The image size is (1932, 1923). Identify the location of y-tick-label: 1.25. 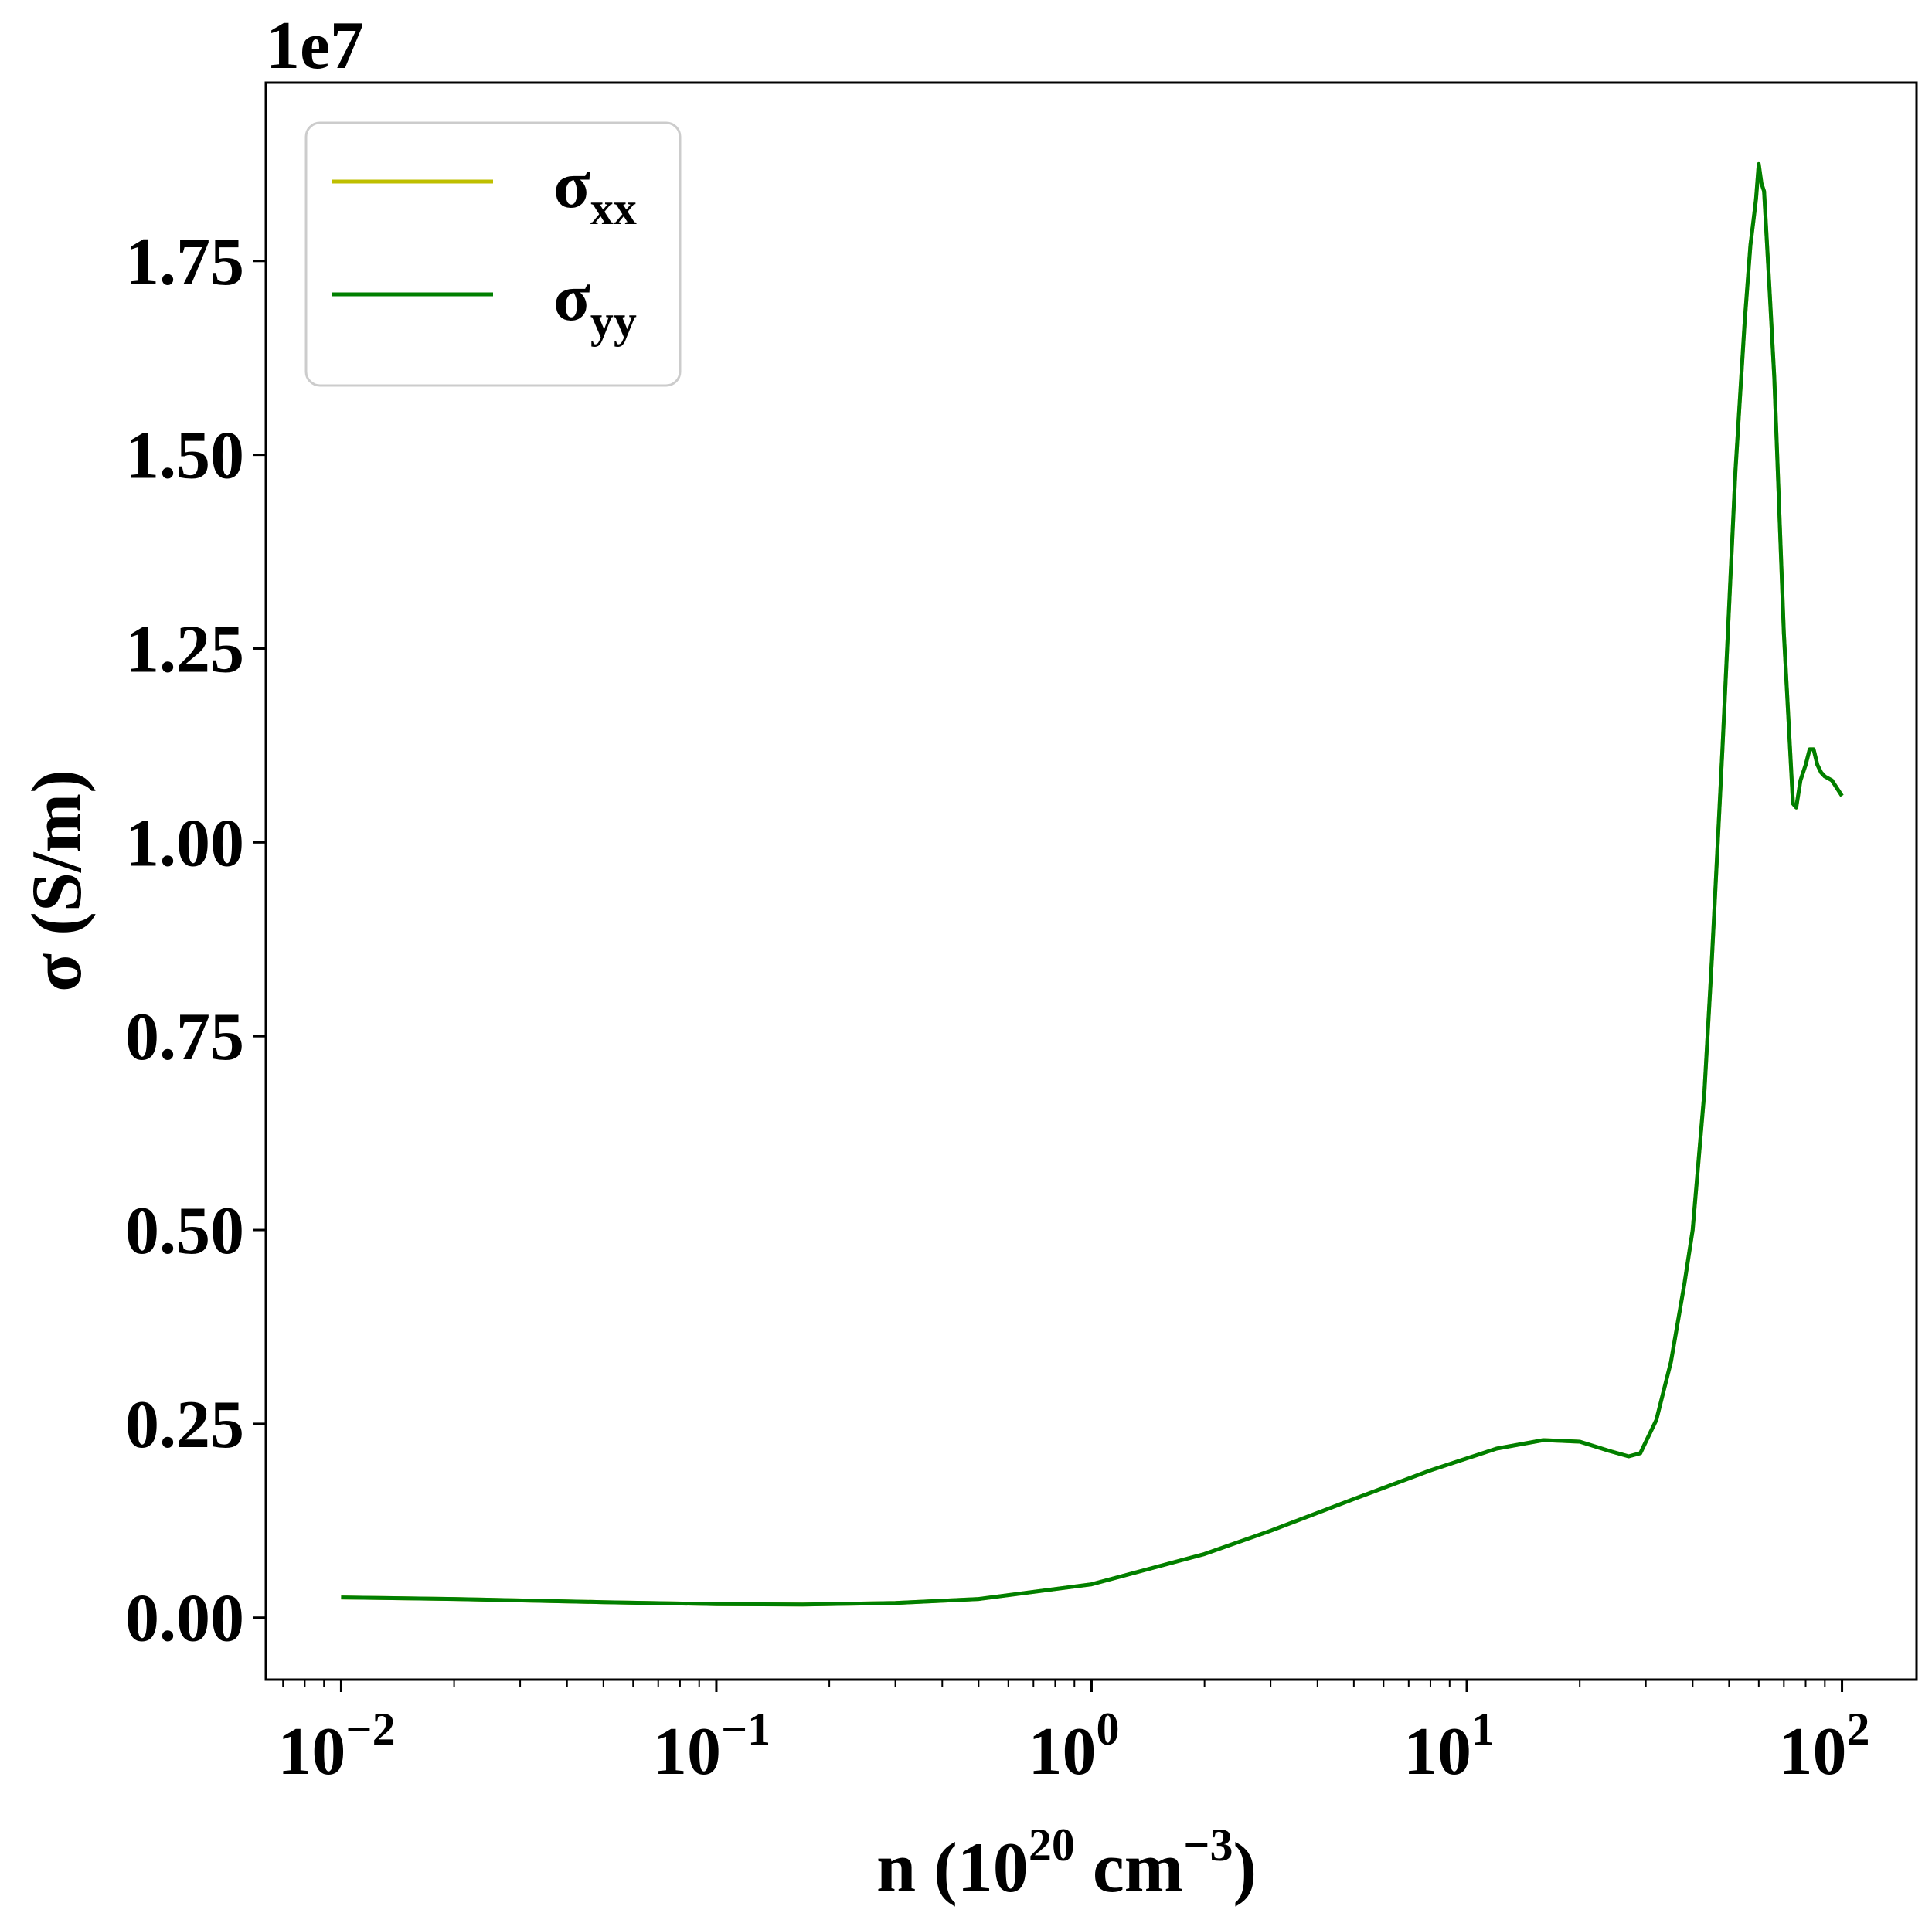
(184, 649).